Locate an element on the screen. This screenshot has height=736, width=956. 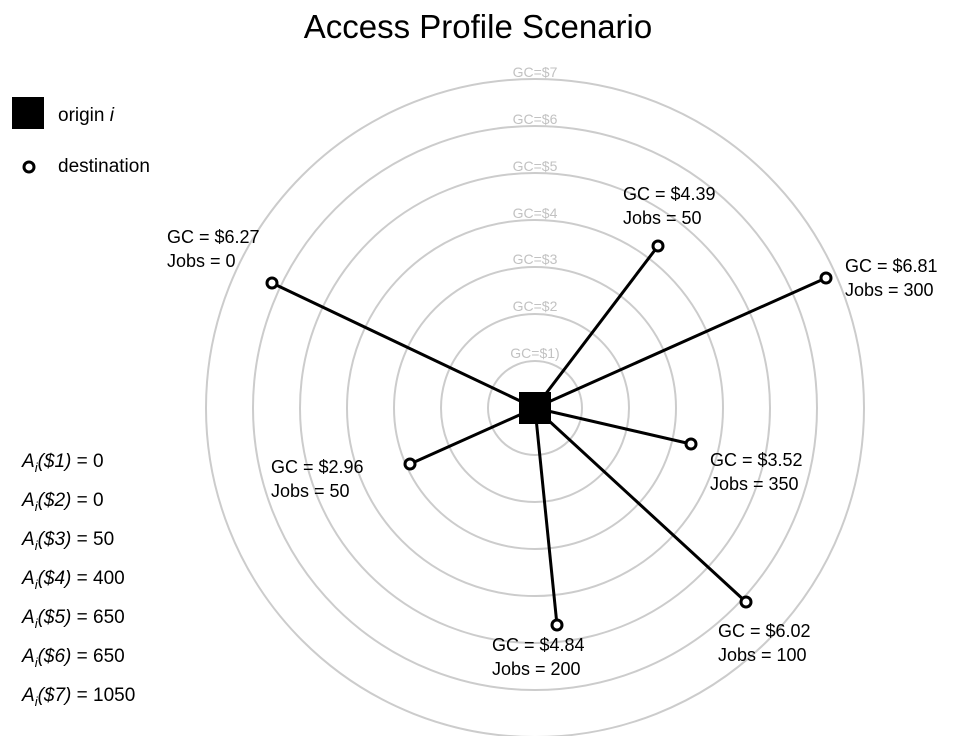
origin-marker is located at coordinates (535, 408).